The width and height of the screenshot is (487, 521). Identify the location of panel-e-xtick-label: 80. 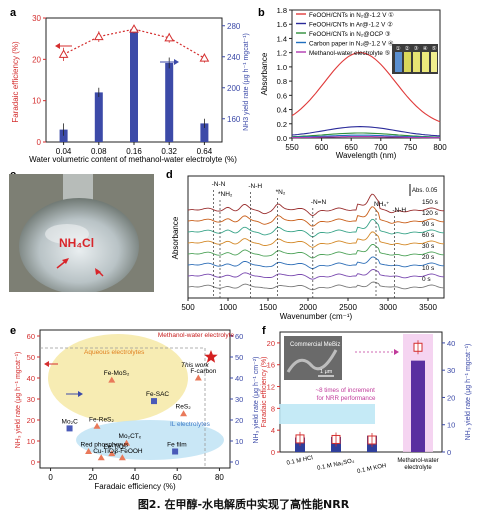
(219, 477).